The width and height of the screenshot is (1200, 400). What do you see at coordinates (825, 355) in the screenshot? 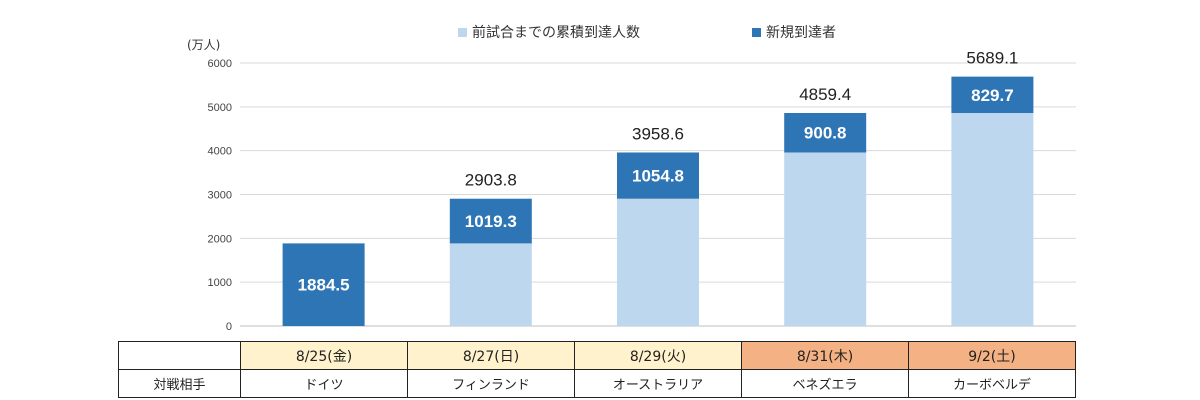
I see `date-cell: 8/31(木)` at bounding box center [825, 355].